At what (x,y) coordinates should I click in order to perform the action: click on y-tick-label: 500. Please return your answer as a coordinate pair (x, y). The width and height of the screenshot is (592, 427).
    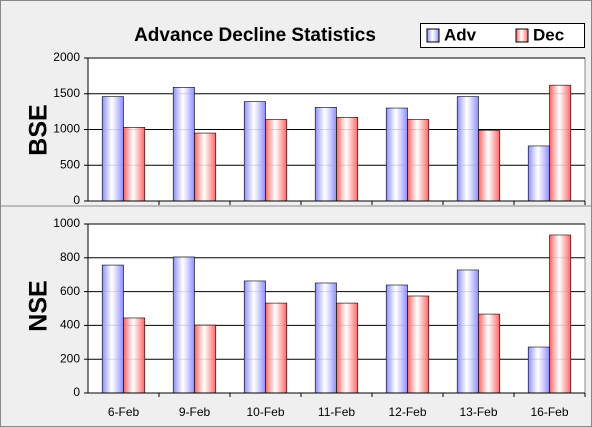
    Looking at the image, I should click on (70, 164).